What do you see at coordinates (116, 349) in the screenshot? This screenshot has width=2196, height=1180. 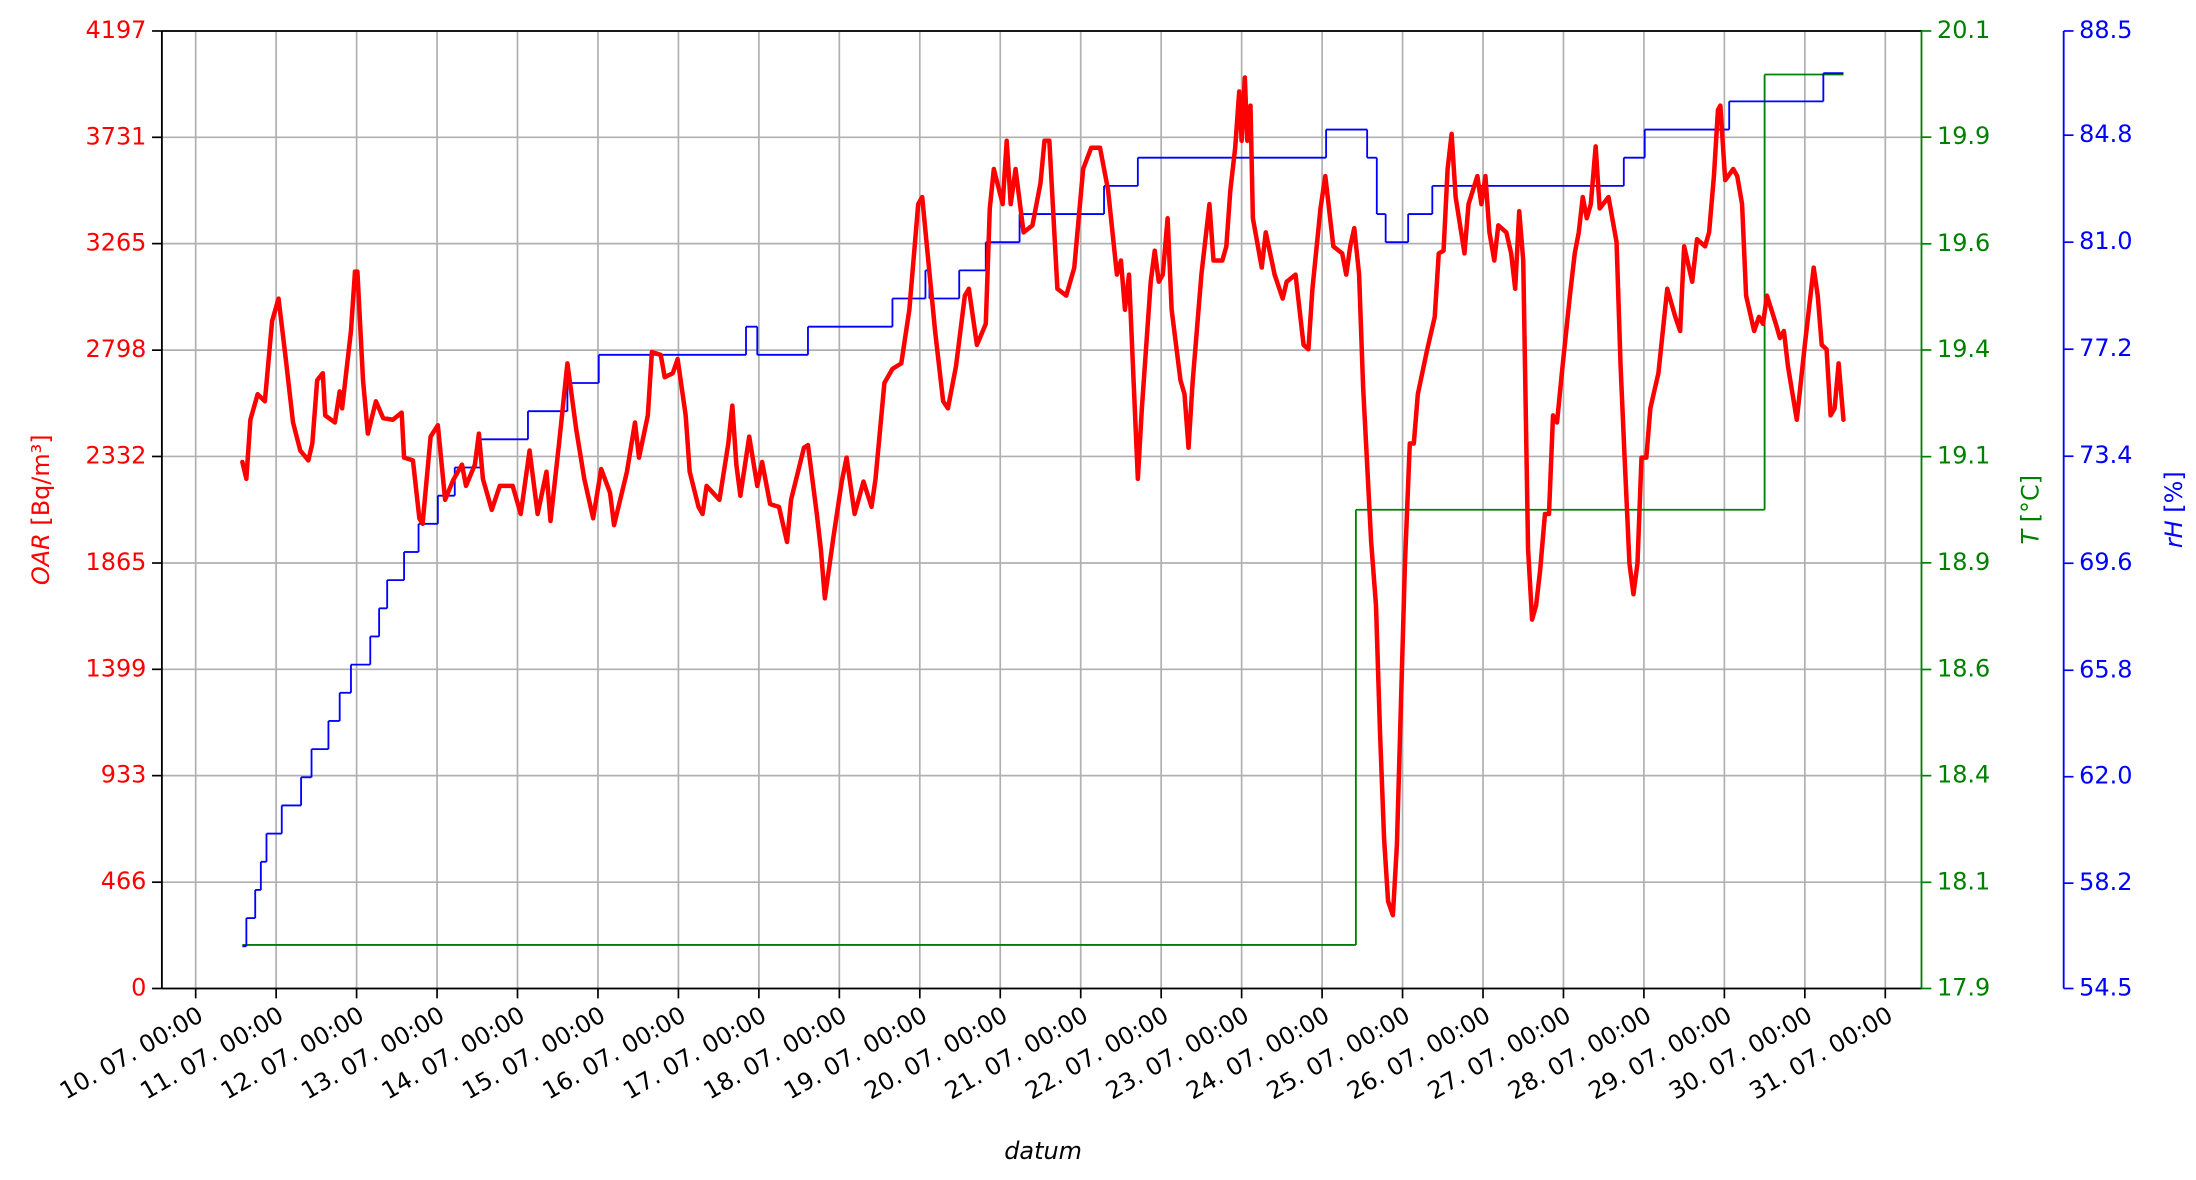 I see `y-tick-label: 2798` at bounding box center [116, 349].